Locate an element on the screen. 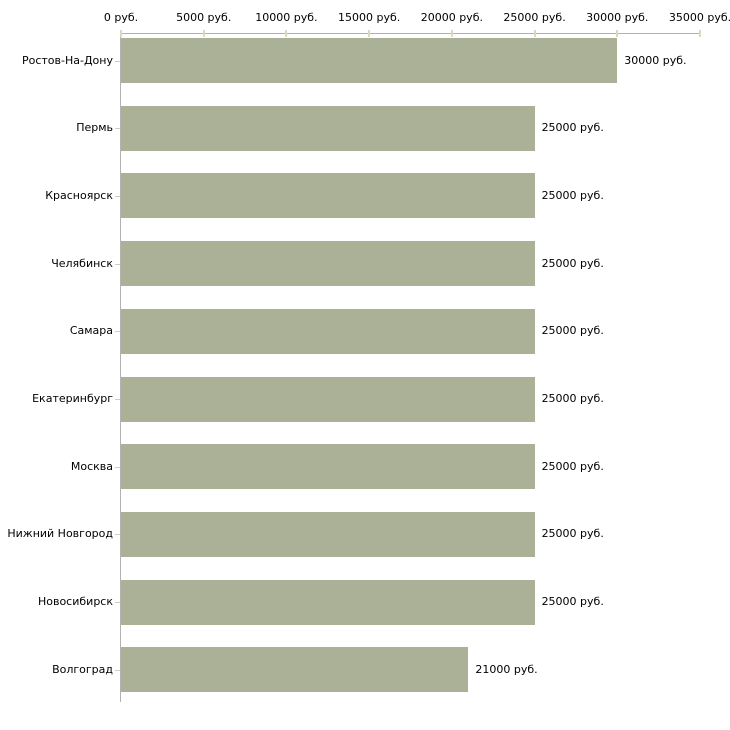 This screenshot has height=730, width=730. category-label: Волгоград is located at coordinates (82, 669).